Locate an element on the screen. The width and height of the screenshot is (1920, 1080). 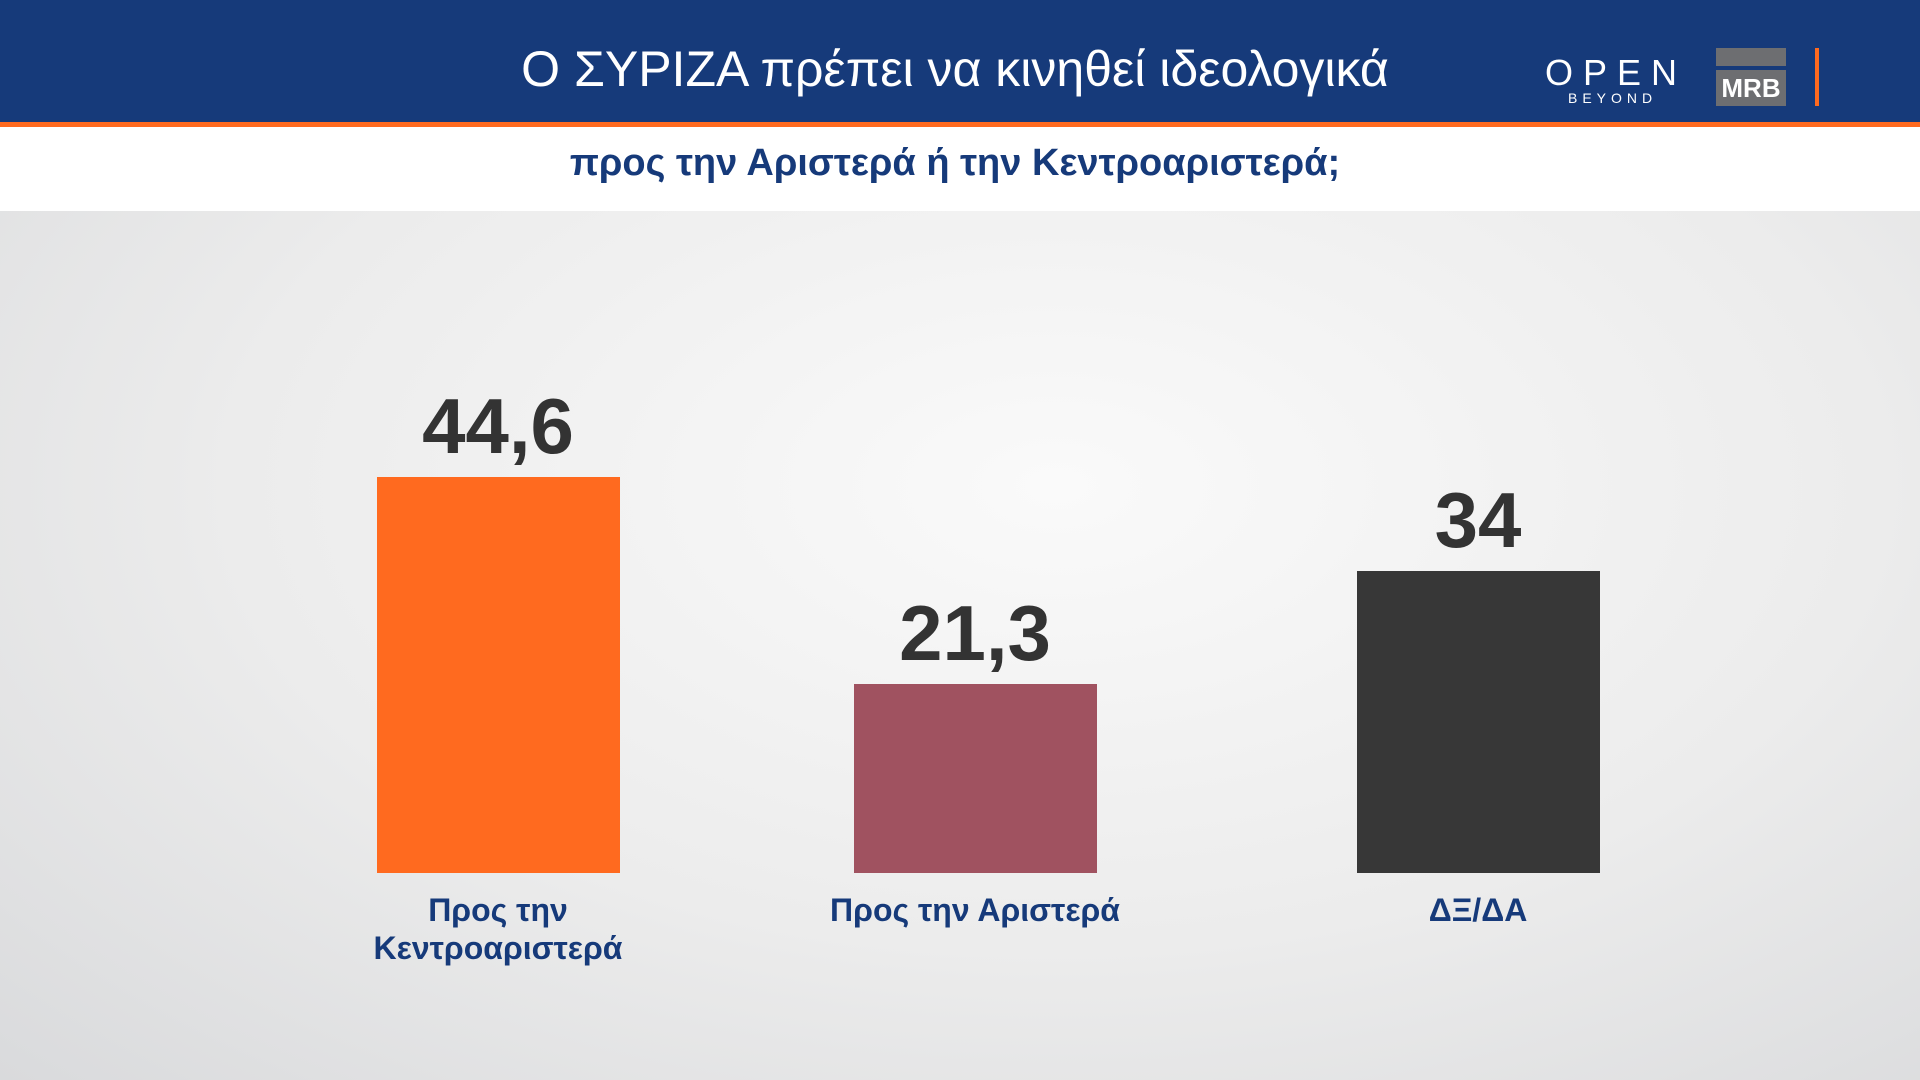
subtitle-band is located at coordinates (960, 169).